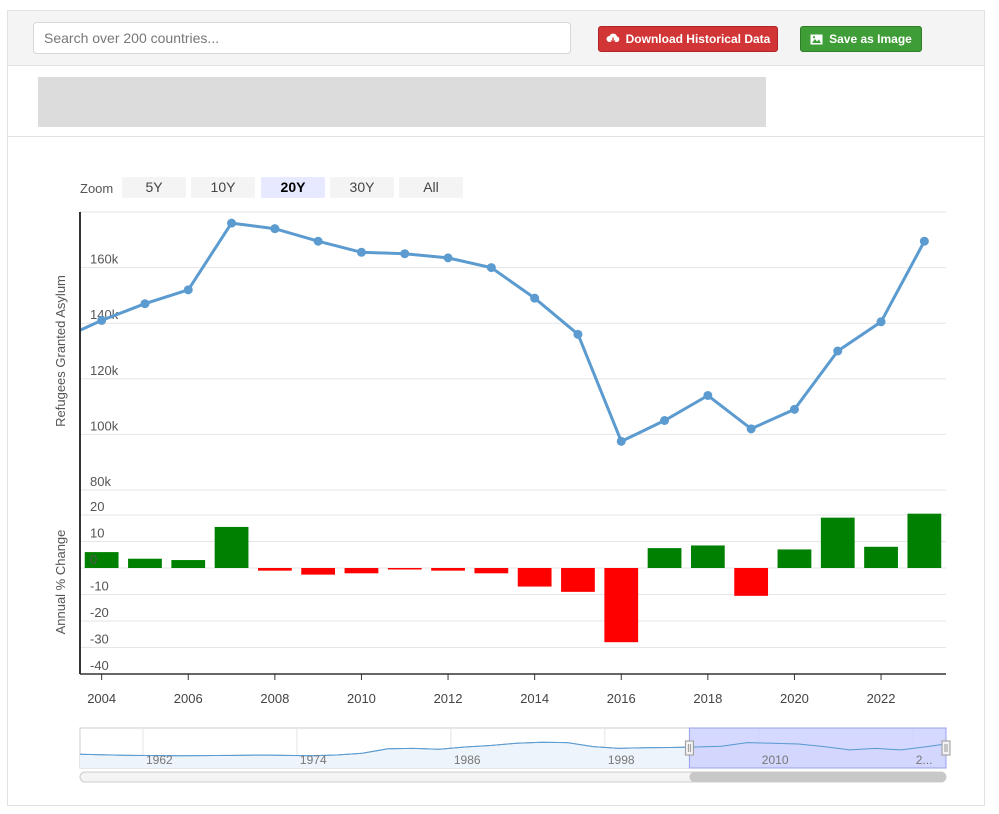 This screenshot has height=814, width=999. I want to click on x-tick-label: 2020, so click(794, 698).